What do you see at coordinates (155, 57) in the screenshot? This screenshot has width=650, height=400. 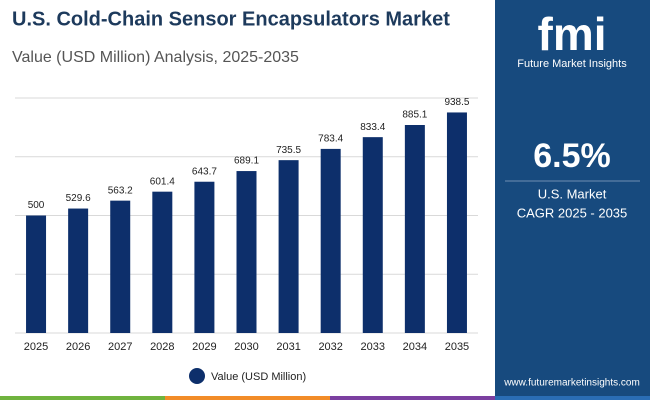 I see `chart-subtitle: Value (USD Million) Analysis, 2025-2035` at bounding box center [155, 57].